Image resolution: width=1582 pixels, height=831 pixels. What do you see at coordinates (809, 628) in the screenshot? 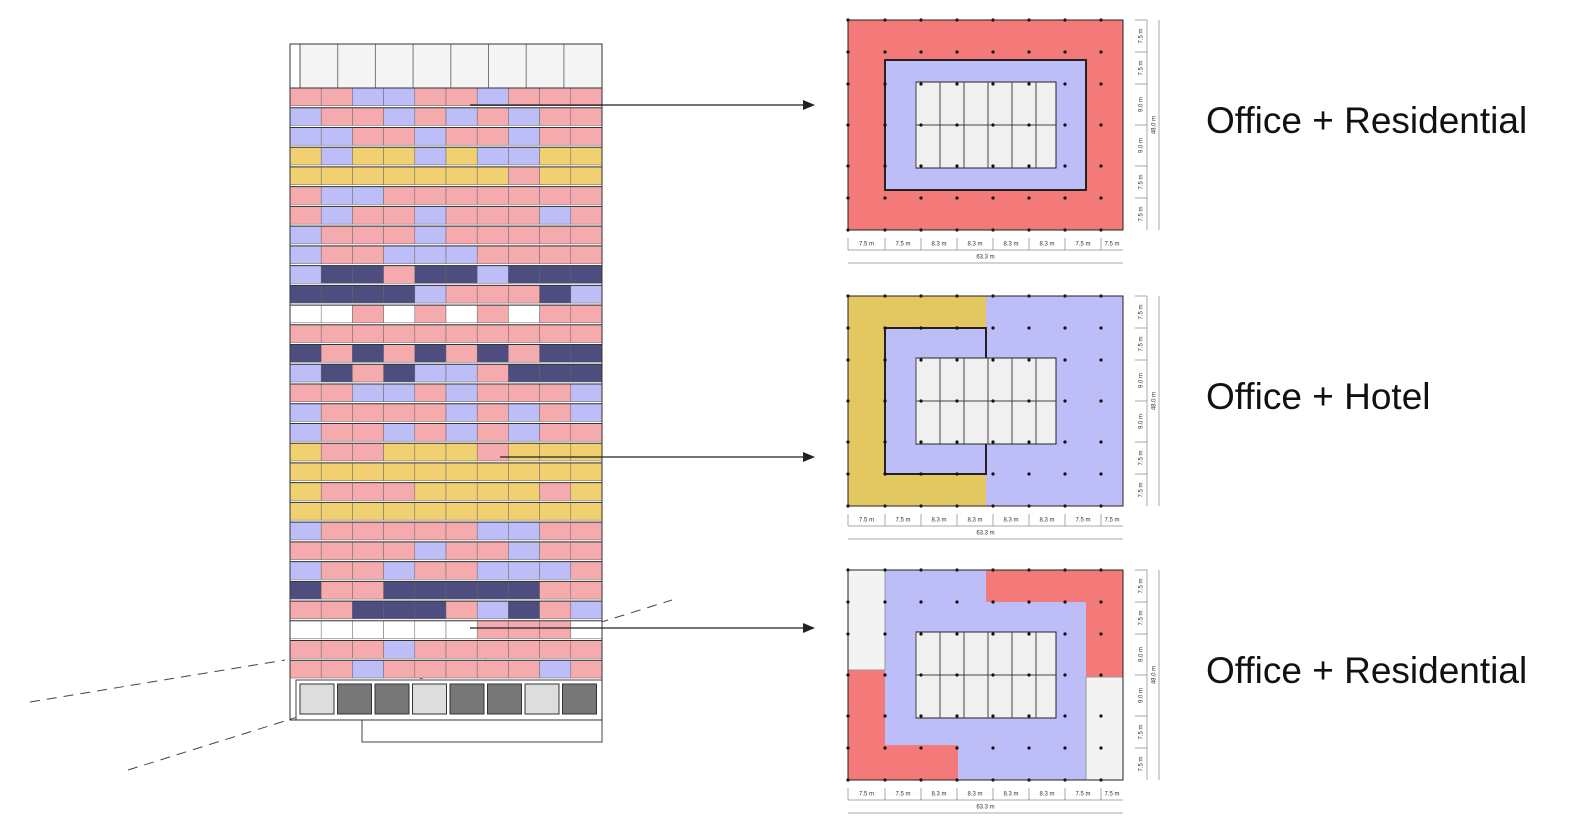
I see `arrow-head` at bounding box center [809, 628].